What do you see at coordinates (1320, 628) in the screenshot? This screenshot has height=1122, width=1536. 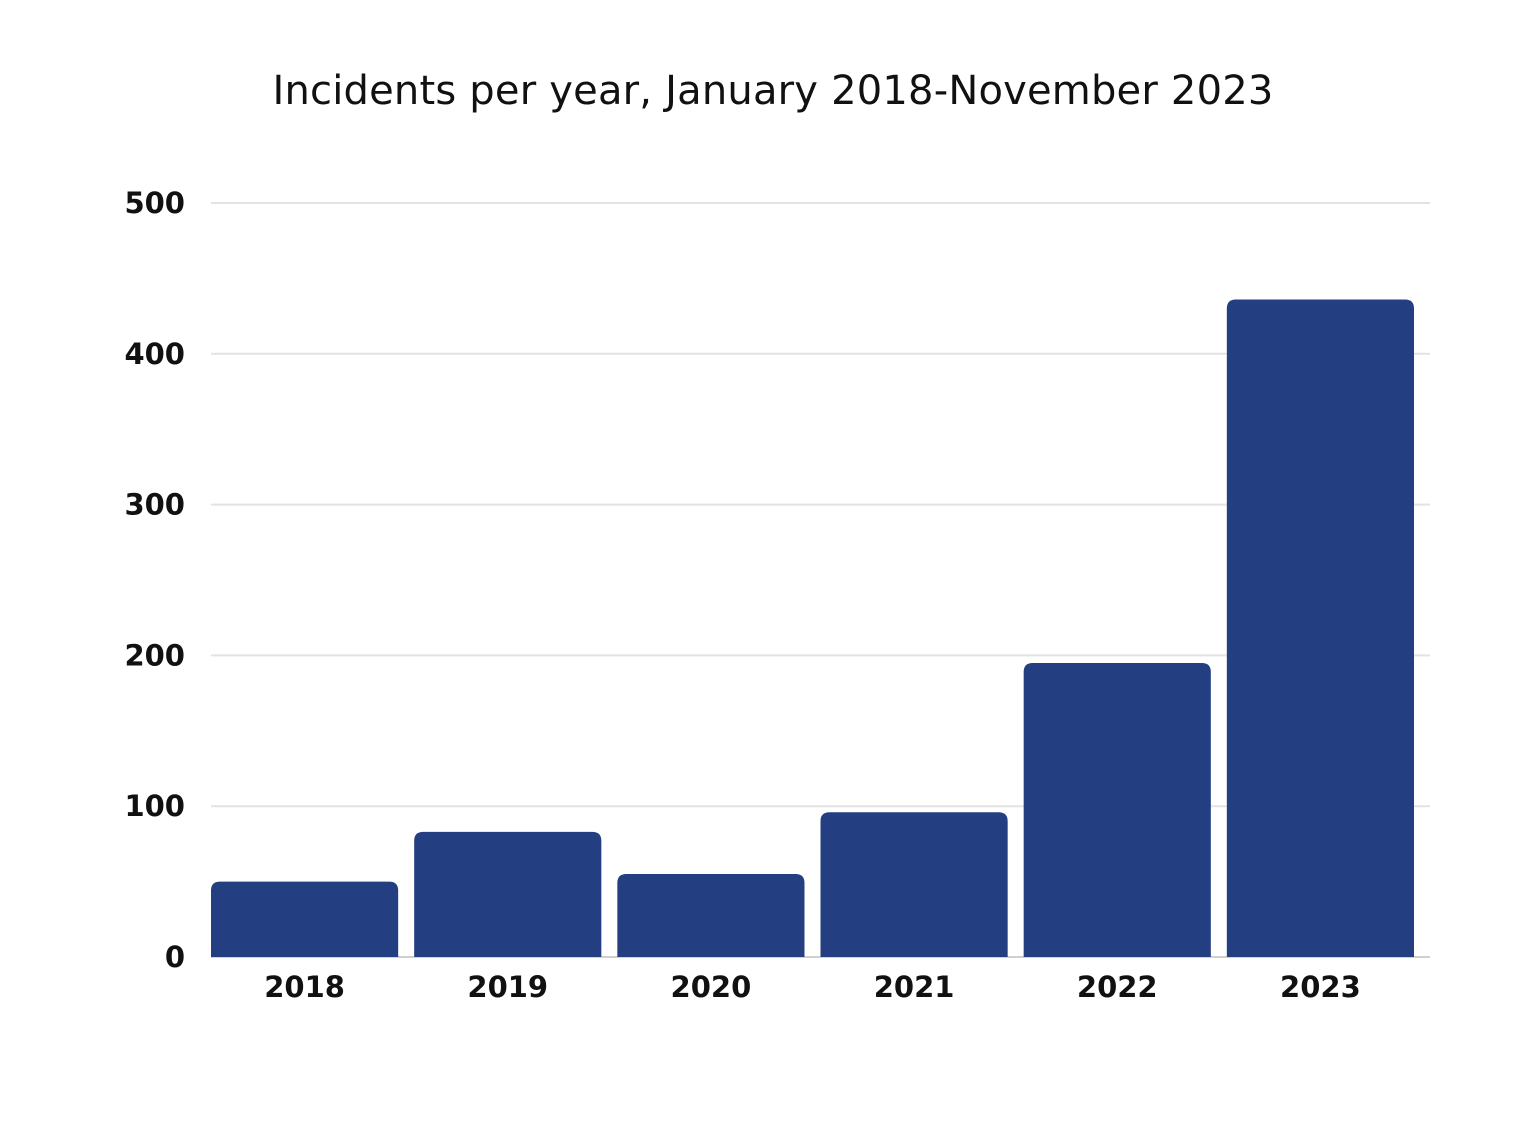 I see `bar-2023` at bounding box center [1320, 628].